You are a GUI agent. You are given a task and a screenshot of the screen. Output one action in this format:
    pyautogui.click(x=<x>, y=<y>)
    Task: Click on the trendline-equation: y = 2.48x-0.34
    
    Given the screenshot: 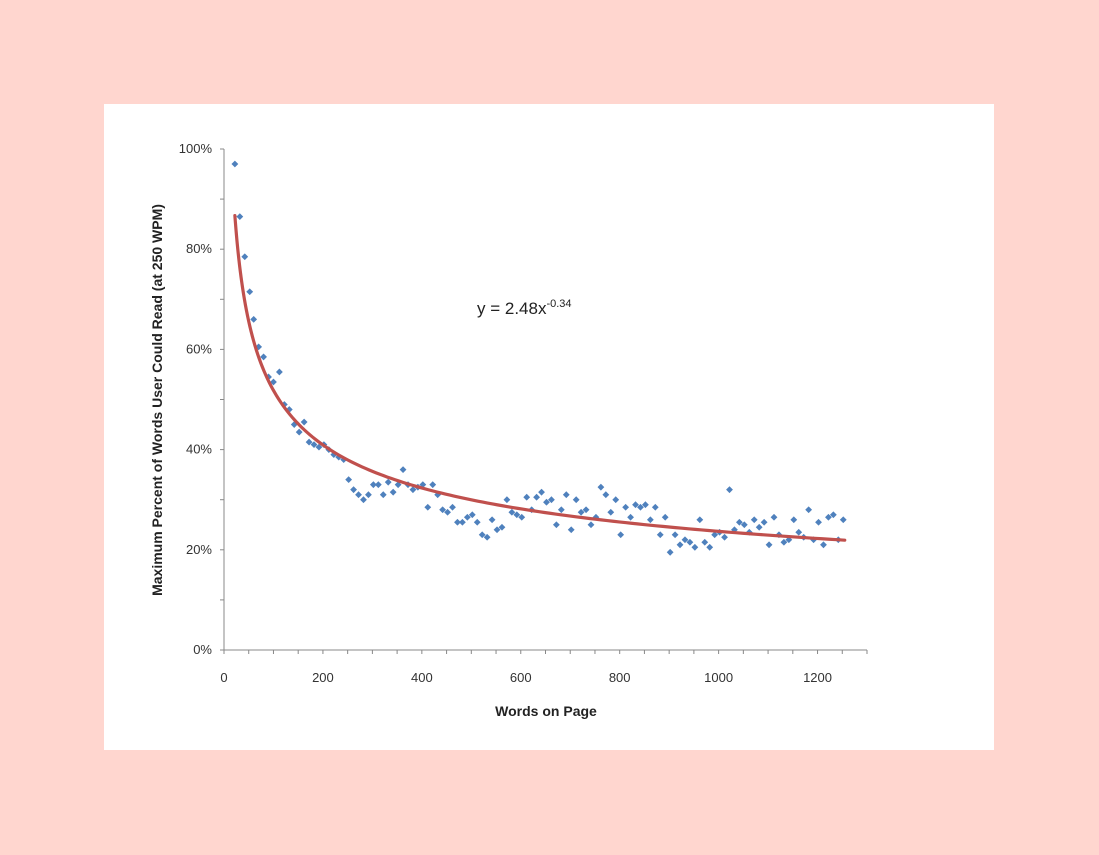 What is the action you would take?
    pyautogui.click(x=524, y=308)
    